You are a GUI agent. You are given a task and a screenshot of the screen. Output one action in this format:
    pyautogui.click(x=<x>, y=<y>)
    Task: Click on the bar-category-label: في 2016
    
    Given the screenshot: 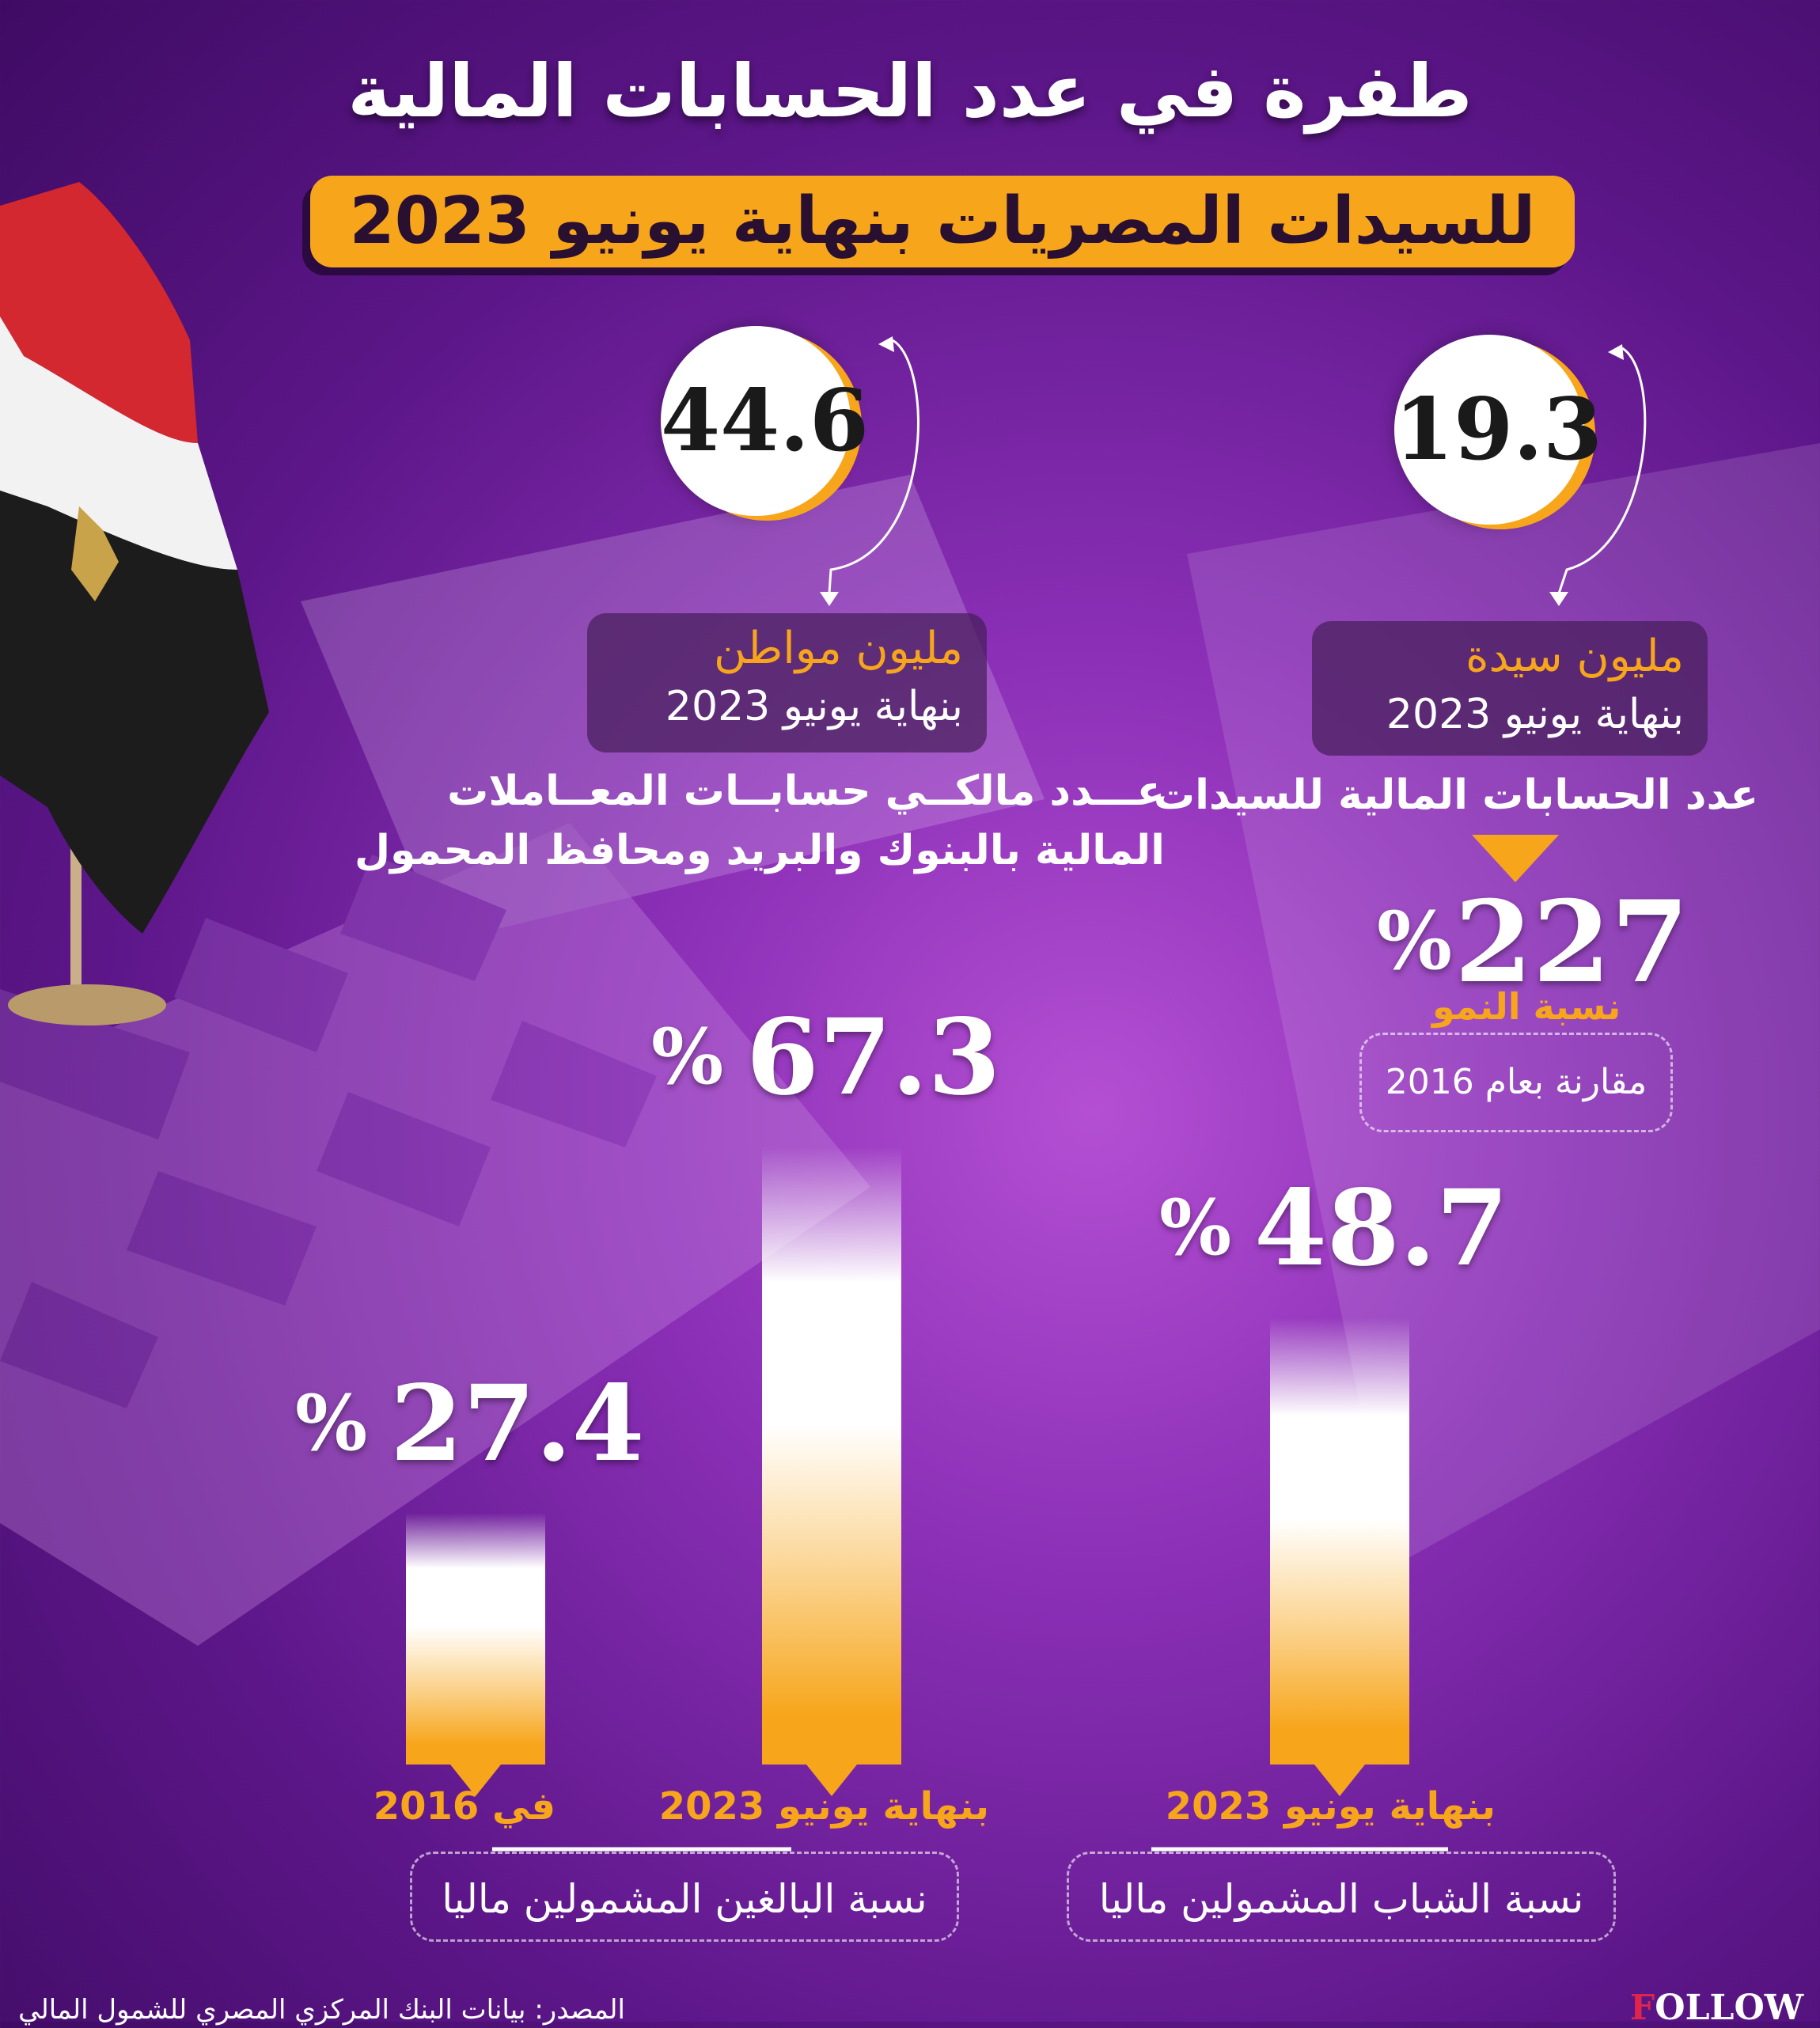 What is the action you would take?
    pyautogui.click(x=464, y=1807)
    